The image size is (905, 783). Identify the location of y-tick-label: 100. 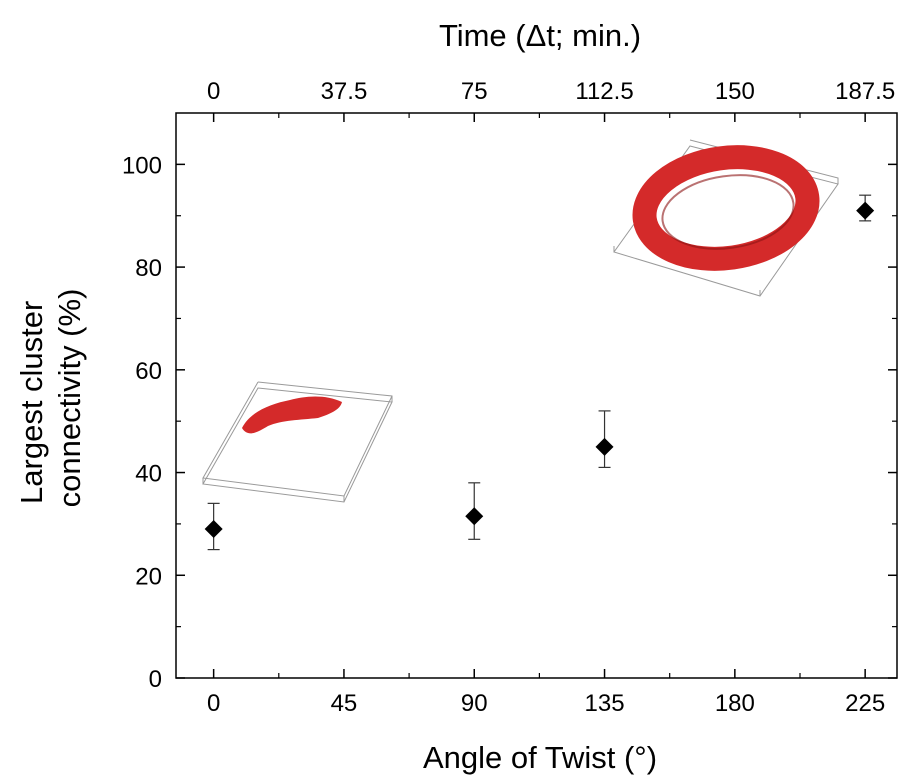
(142, 165).